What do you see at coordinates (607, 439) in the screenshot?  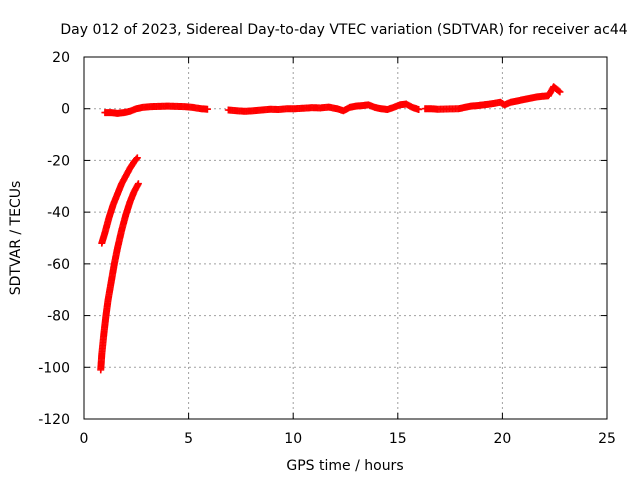 I see `x-tick-label: 25` at bounding box center [607, 439].